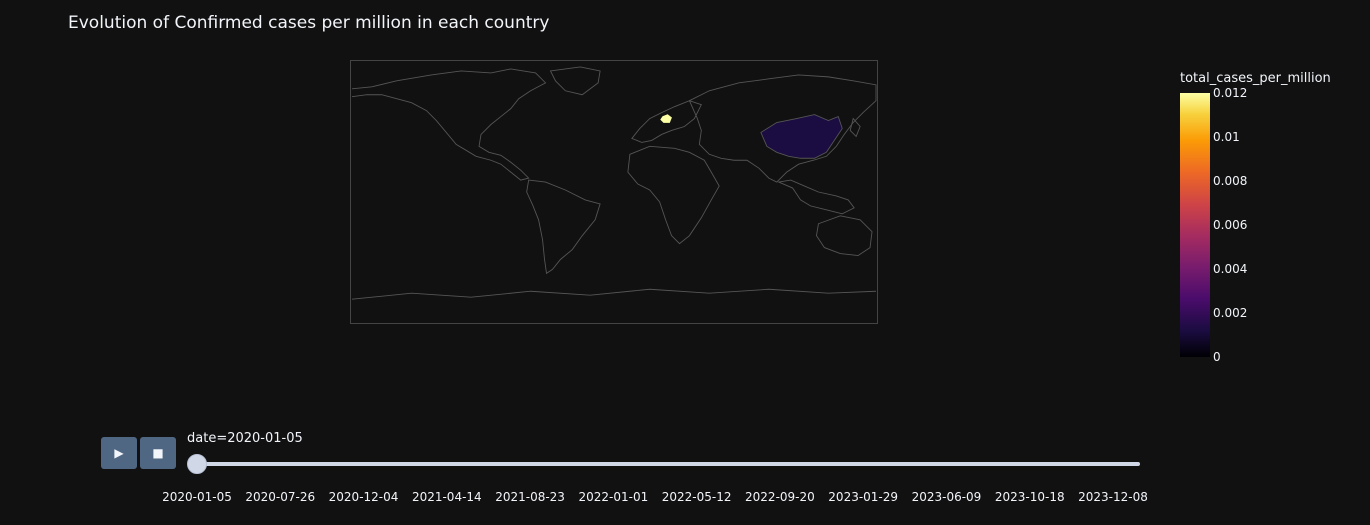  Describe the element at coordinates (1230, 269) in the screenshot. I see `colorbar-tick: 0.004` at that location.